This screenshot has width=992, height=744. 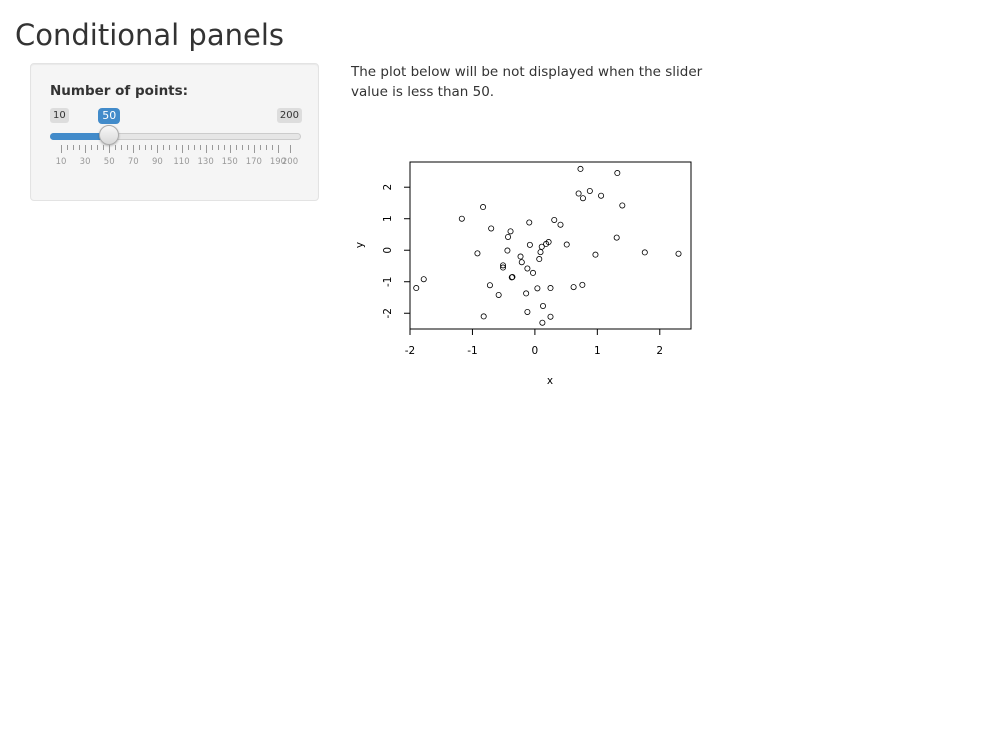 What do you see at coordinates (410, 351) in the screenshot?
I see `x-tick-label: -2` at bounding box center [410, 351].